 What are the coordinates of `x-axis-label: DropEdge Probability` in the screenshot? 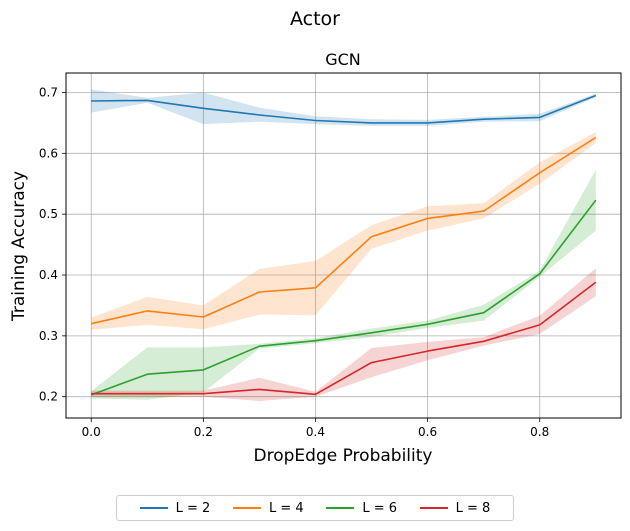 It's located at (343, 456).